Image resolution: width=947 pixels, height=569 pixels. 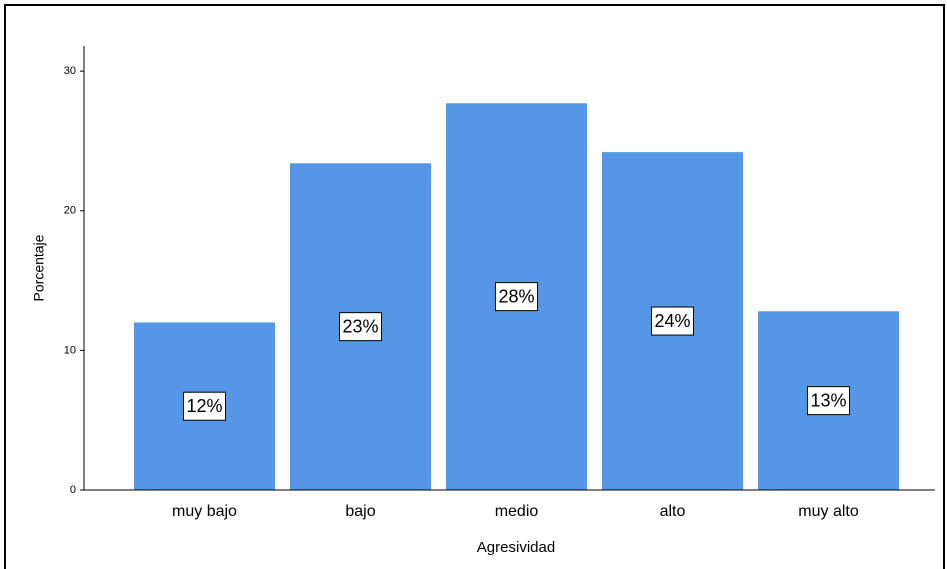 I want to click on x-tick-label: bajo, so click(x=360, y=511).